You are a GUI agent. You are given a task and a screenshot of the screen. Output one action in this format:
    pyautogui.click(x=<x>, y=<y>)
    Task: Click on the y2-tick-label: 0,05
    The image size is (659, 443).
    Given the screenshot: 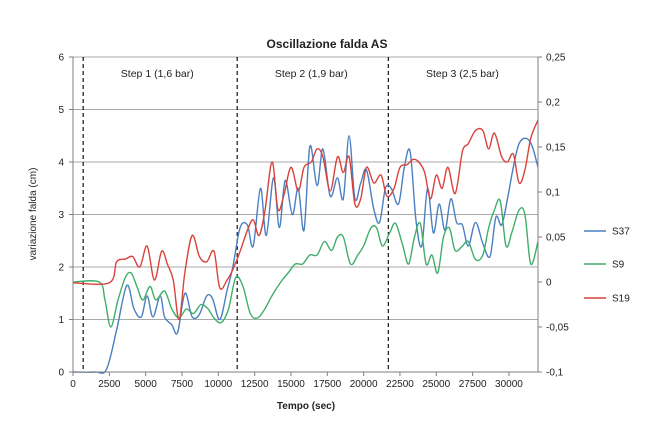 What is the action you would take?
    pyautogui.click(x=556, y=238)
    